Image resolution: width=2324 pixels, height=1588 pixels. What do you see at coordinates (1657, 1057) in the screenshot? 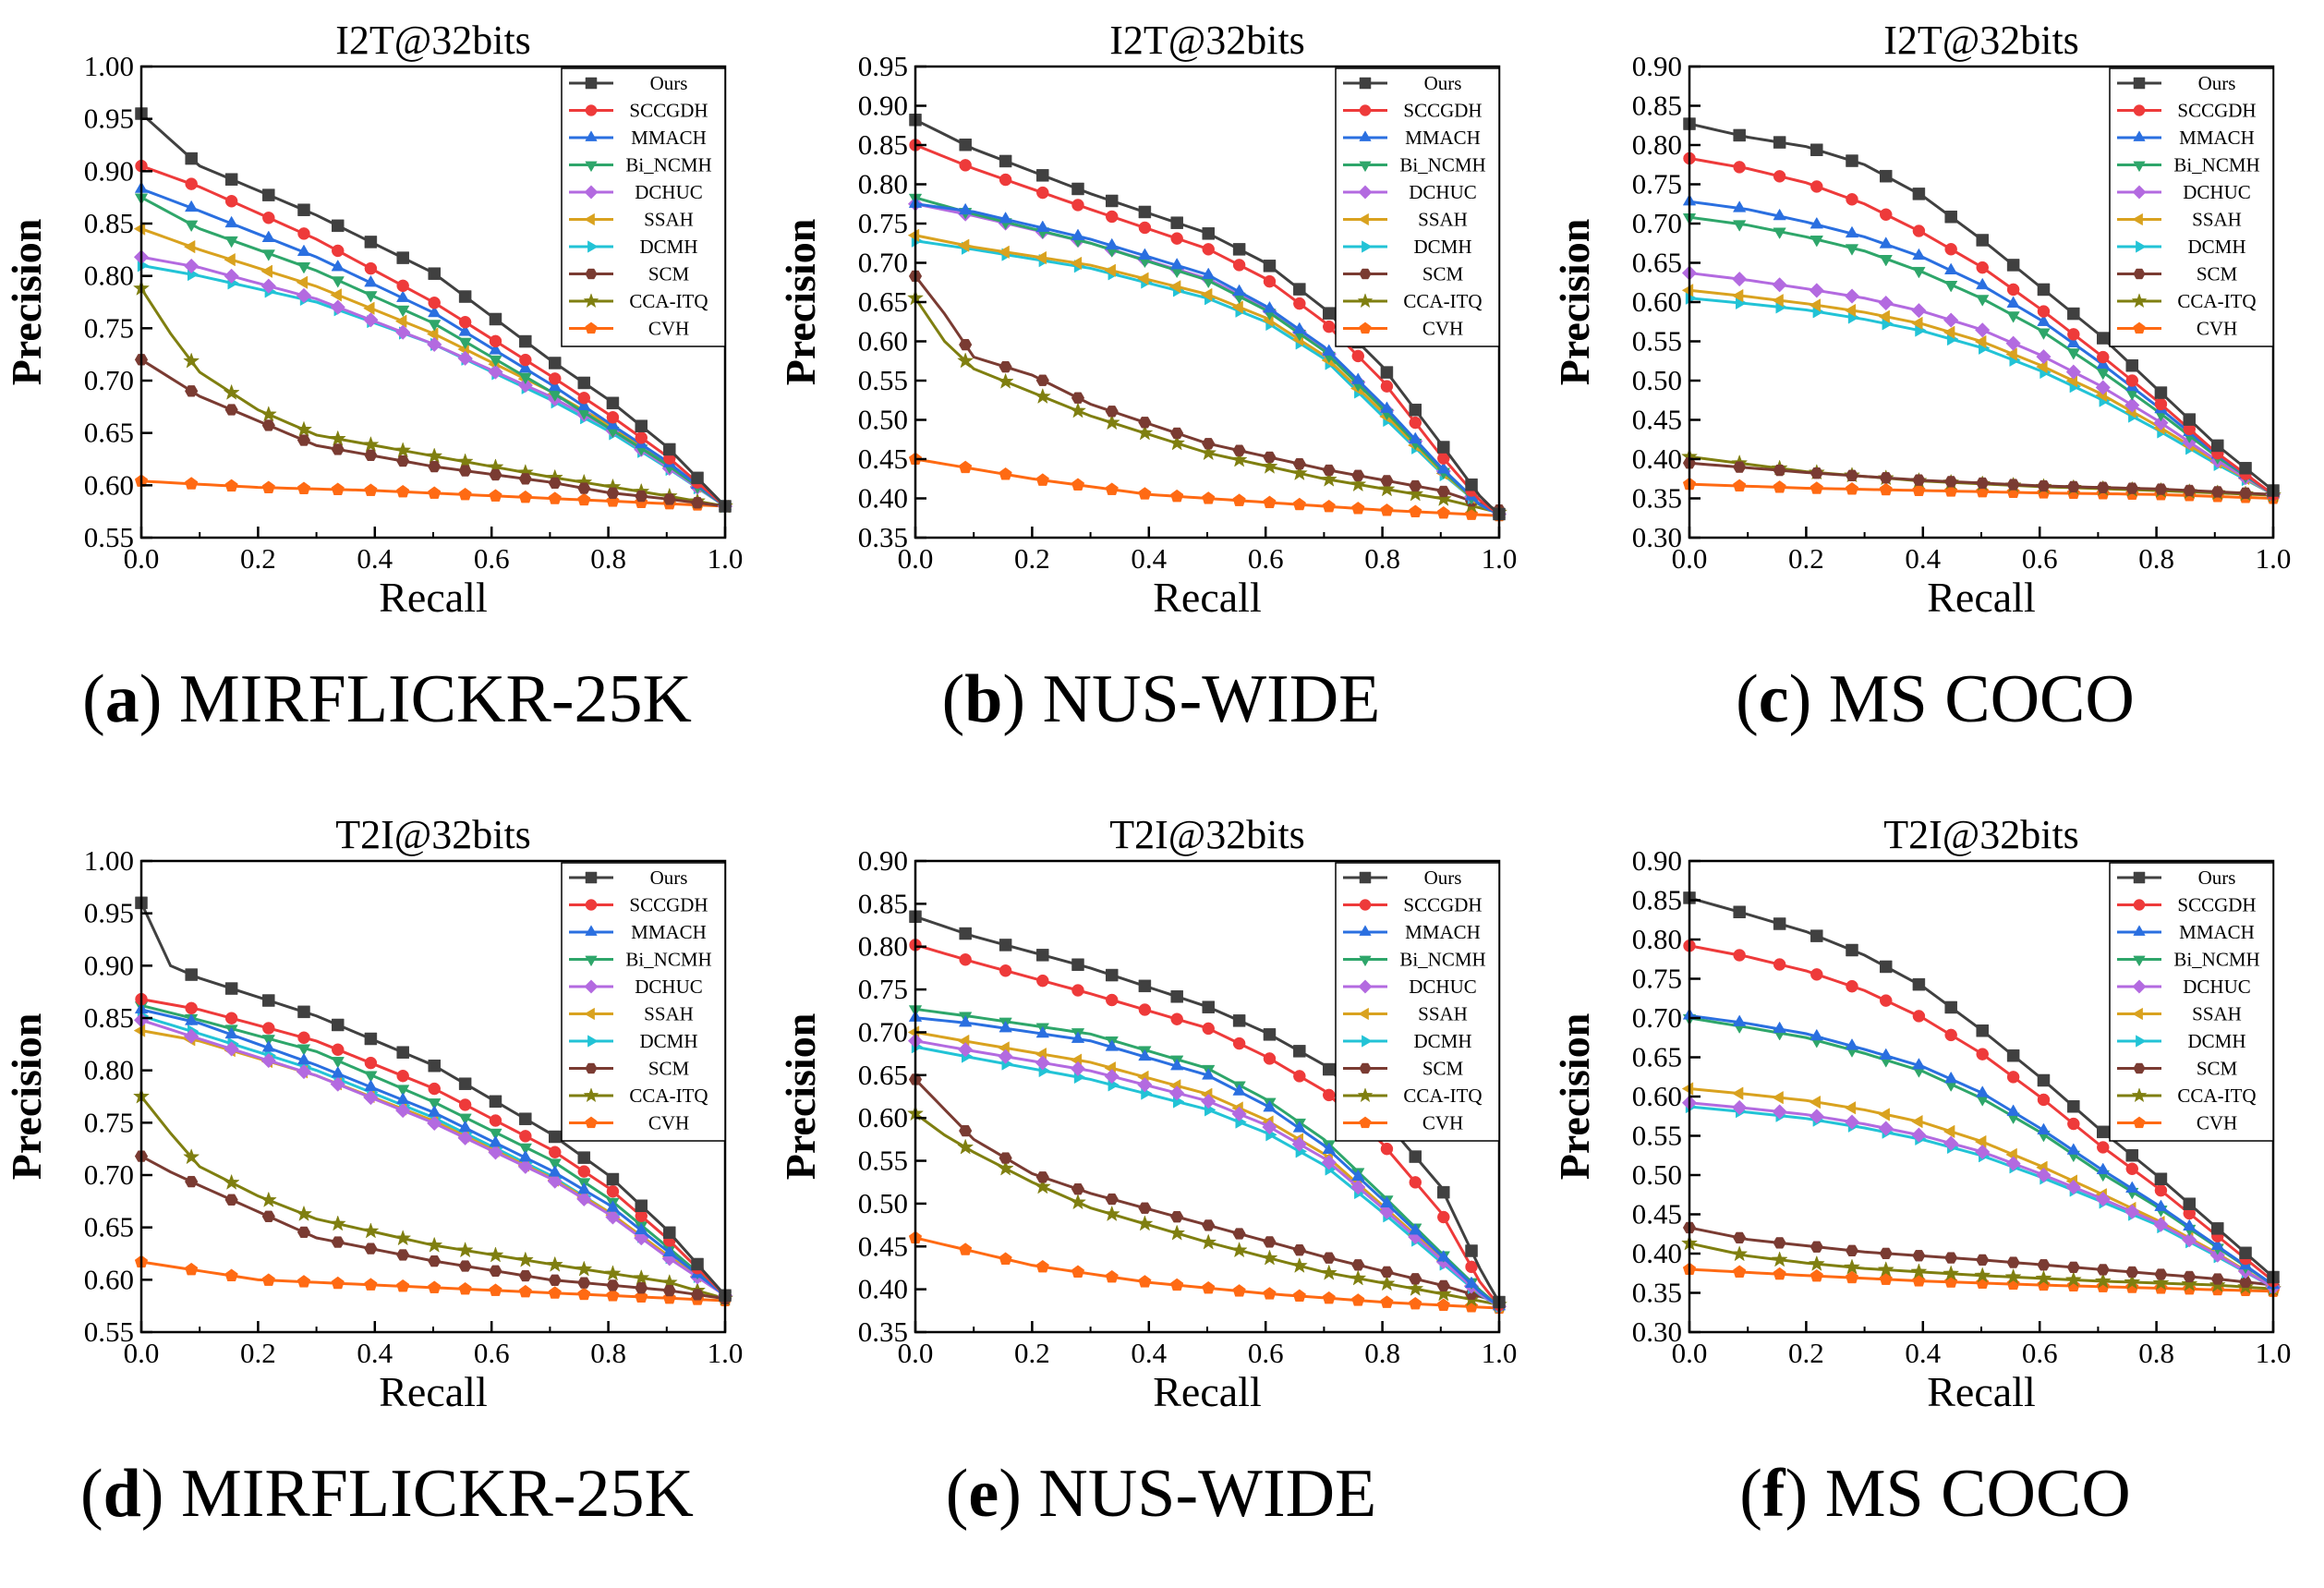
I see `y-tick-label: 0.65` at bounding box center [1657, 1057].